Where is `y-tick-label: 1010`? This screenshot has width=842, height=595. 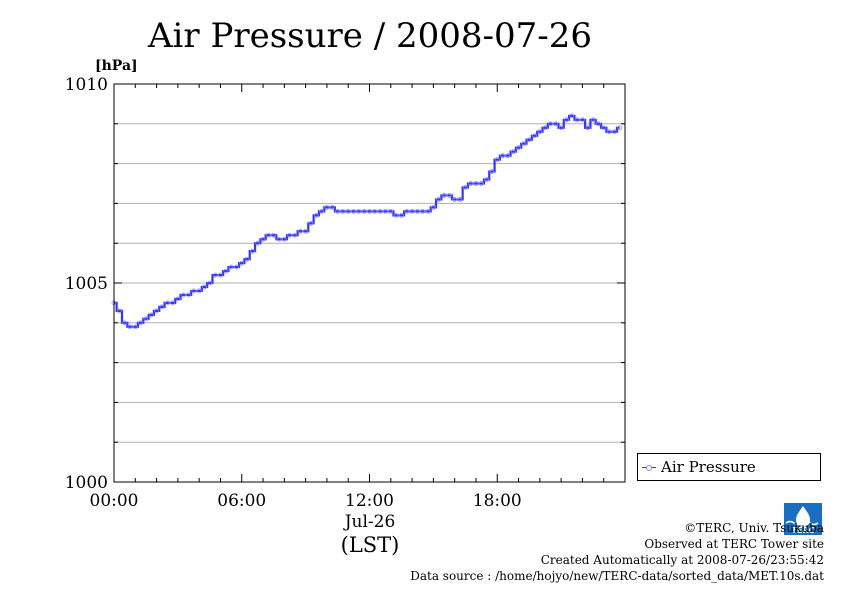 y-tick-label: 1010 is located at coordinates (86, 85).